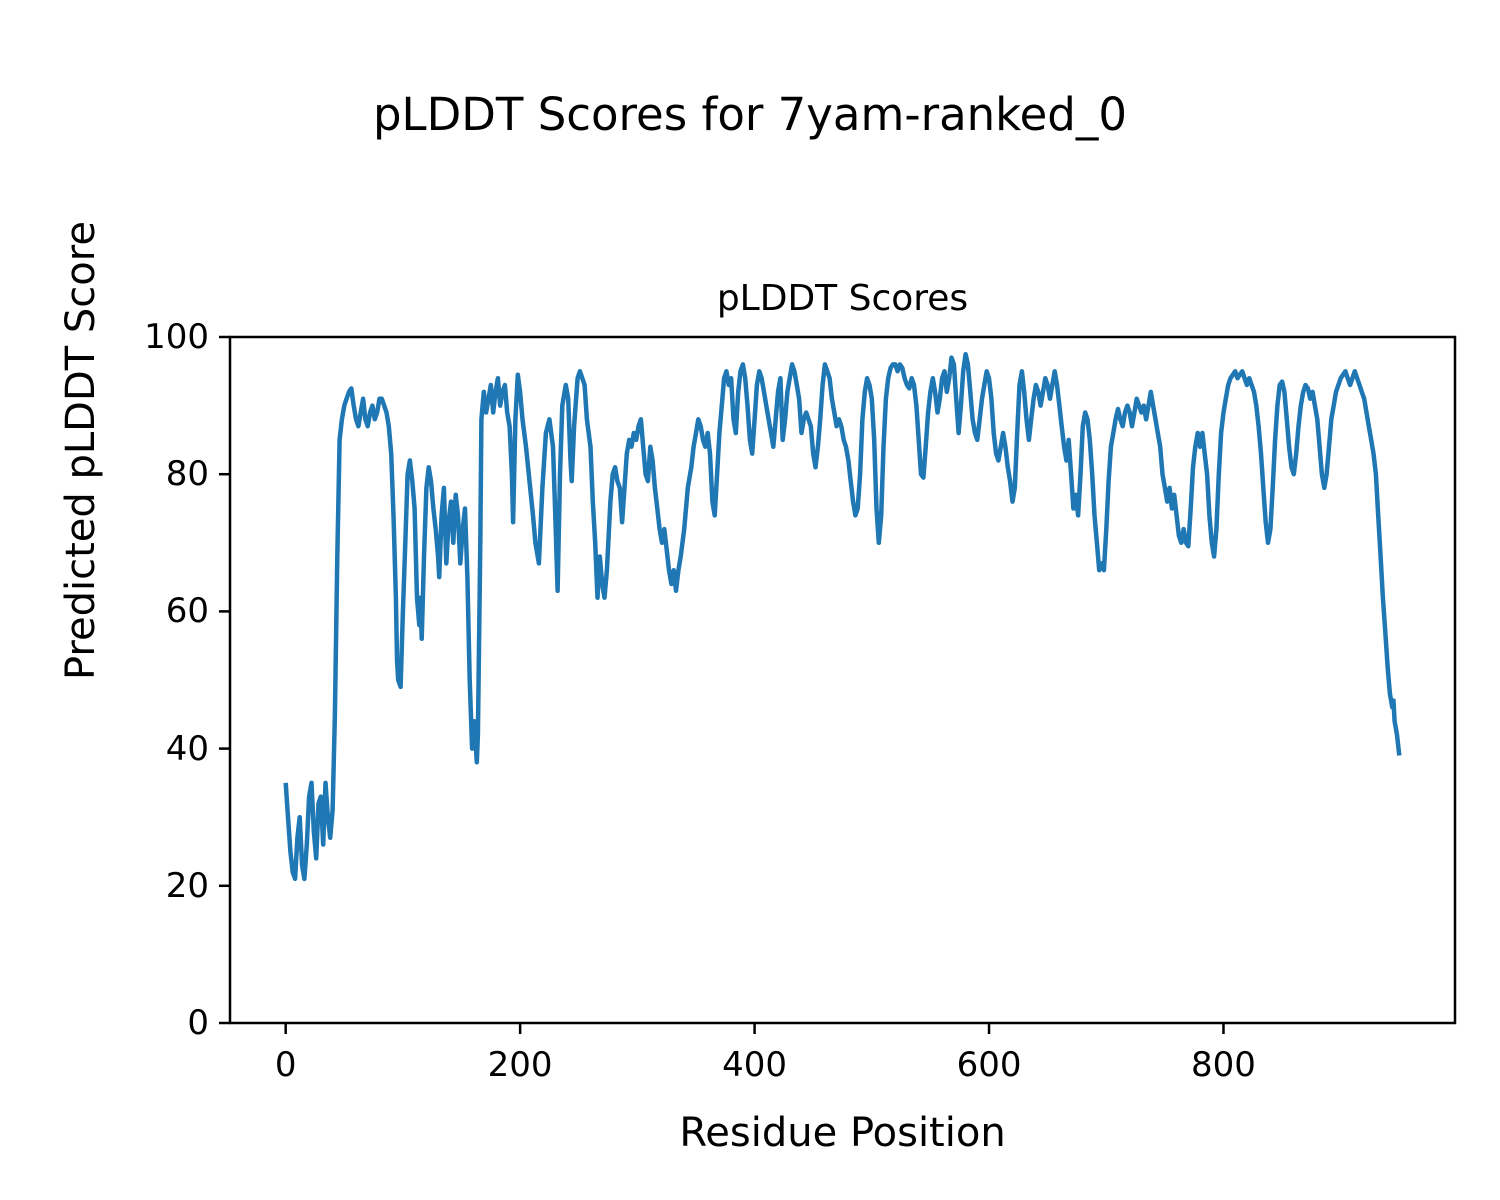 This screenshot has width=1500, height=1200. I want to click on figure-title: pLDDT Scores for 7yam-ranked_0, so click(750, 114).